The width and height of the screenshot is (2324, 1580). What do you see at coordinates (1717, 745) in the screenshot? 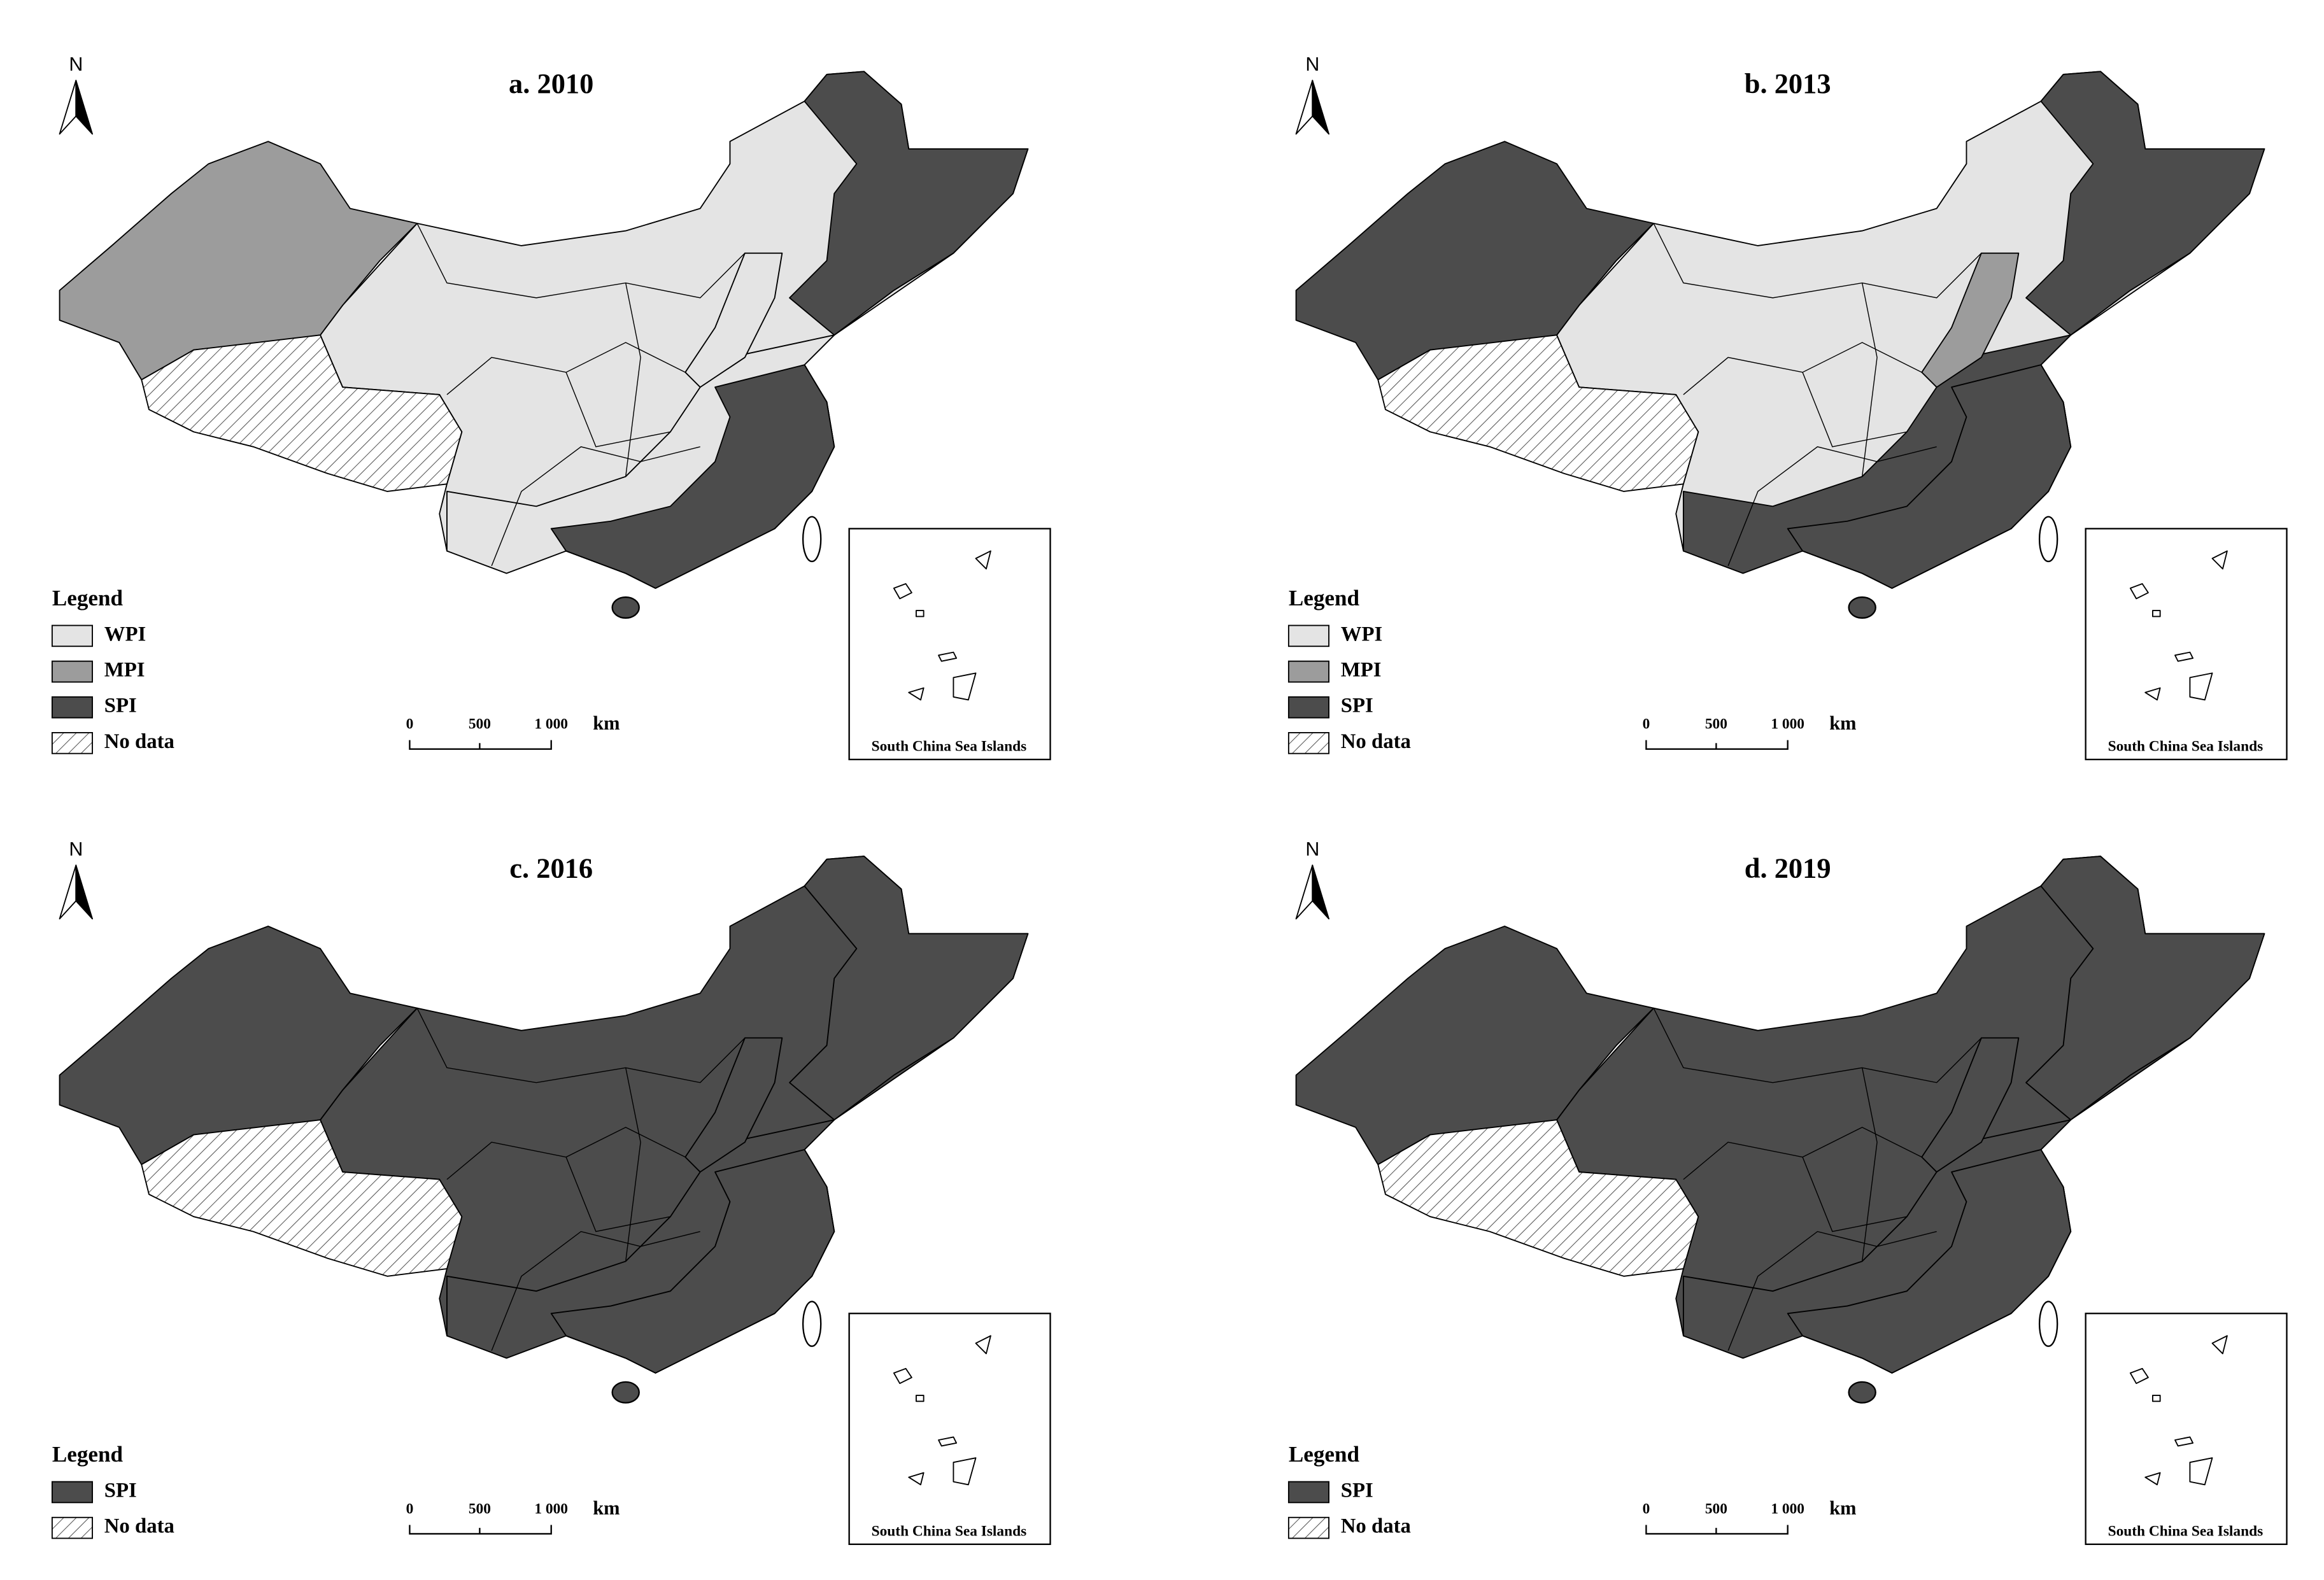
I see `scale-bar` at bounding box center [1717, 745].